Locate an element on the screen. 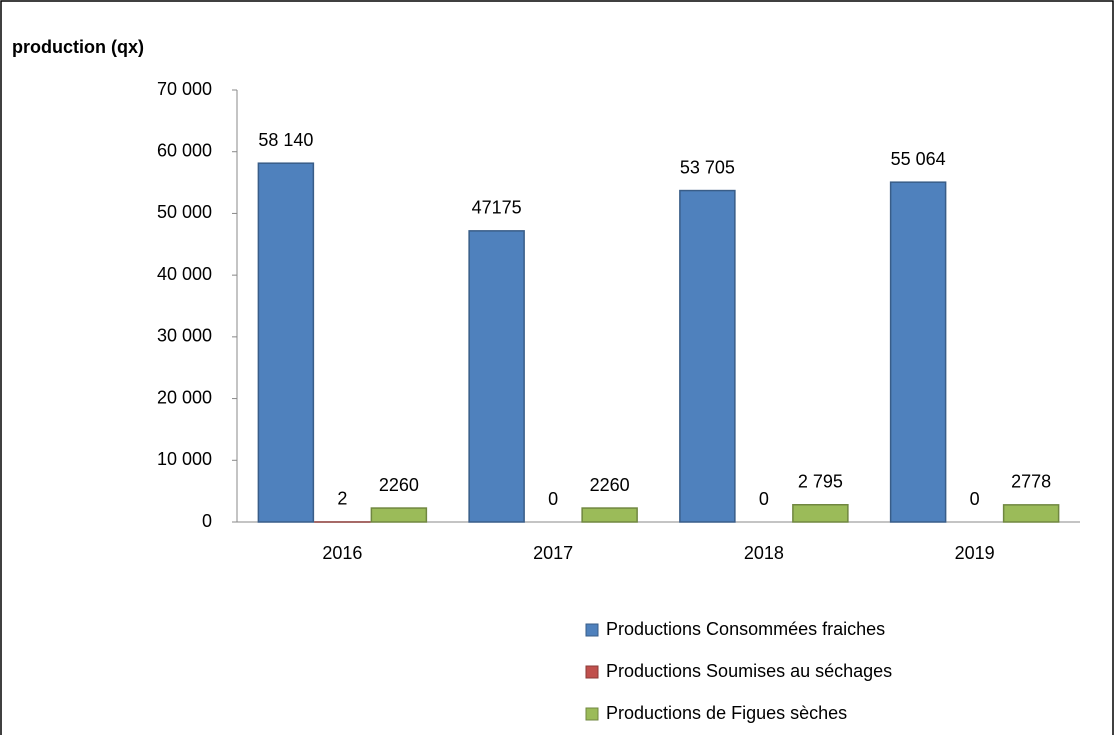  data-label: 2778 is located at coordinates (1031, 482).